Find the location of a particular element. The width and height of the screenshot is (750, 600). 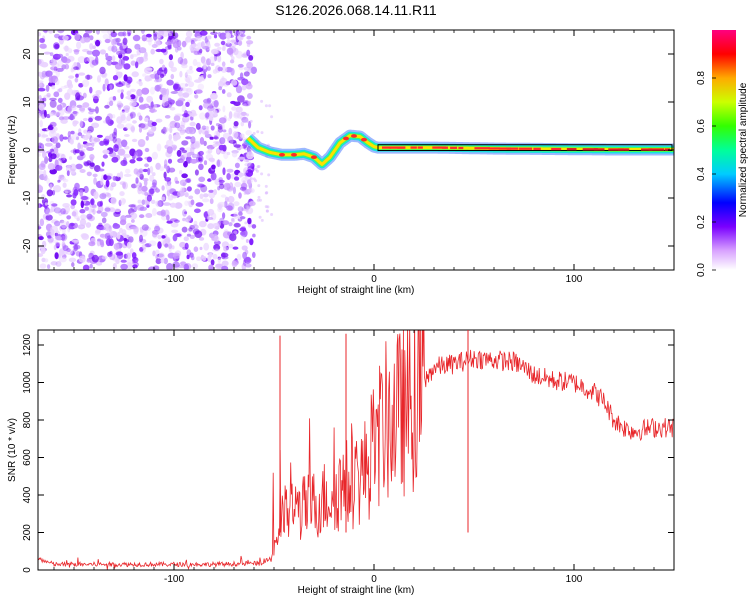

noise-cloud is located at coordinates (156, 150).